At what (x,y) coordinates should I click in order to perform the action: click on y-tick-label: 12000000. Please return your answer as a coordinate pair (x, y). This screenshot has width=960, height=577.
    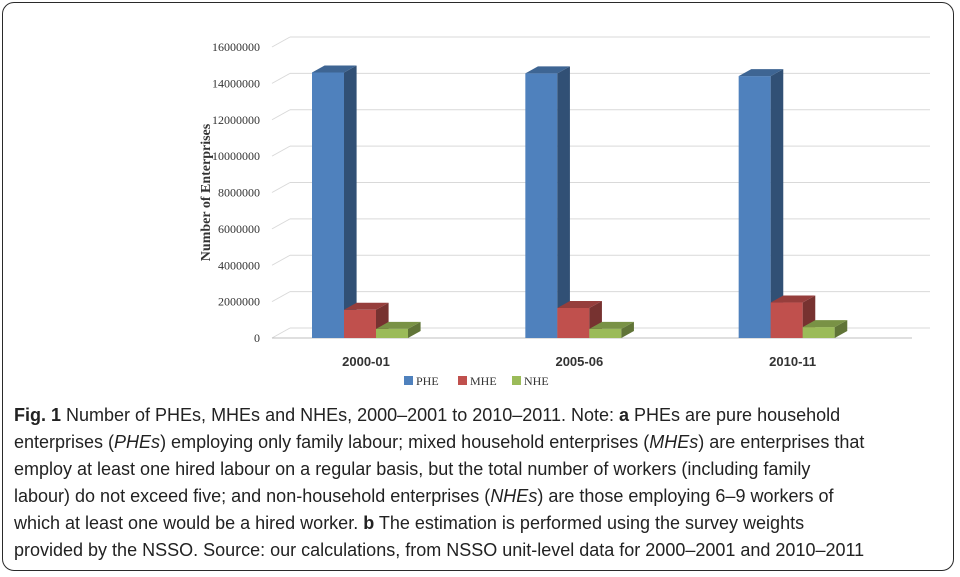
    Looking at the image, I should click on (236, 120).